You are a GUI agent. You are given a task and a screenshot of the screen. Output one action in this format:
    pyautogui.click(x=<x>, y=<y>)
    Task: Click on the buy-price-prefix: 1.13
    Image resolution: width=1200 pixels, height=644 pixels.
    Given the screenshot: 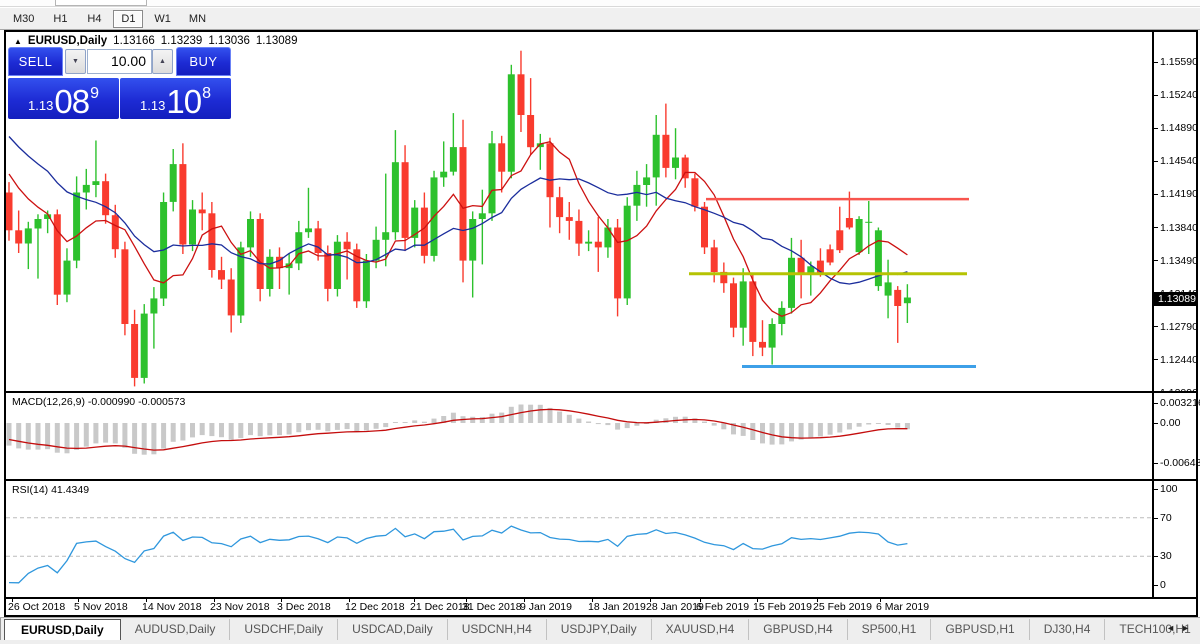 What is the action you would take?
    pyautogui.click(x=153, y=105)
    